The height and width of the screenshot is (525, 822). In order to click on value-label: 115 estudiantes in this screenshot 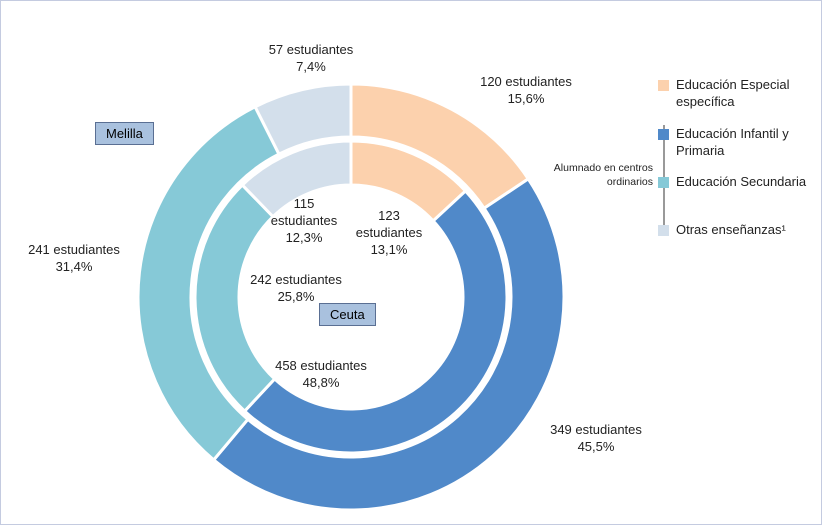, I will do `click(304, 212)`.